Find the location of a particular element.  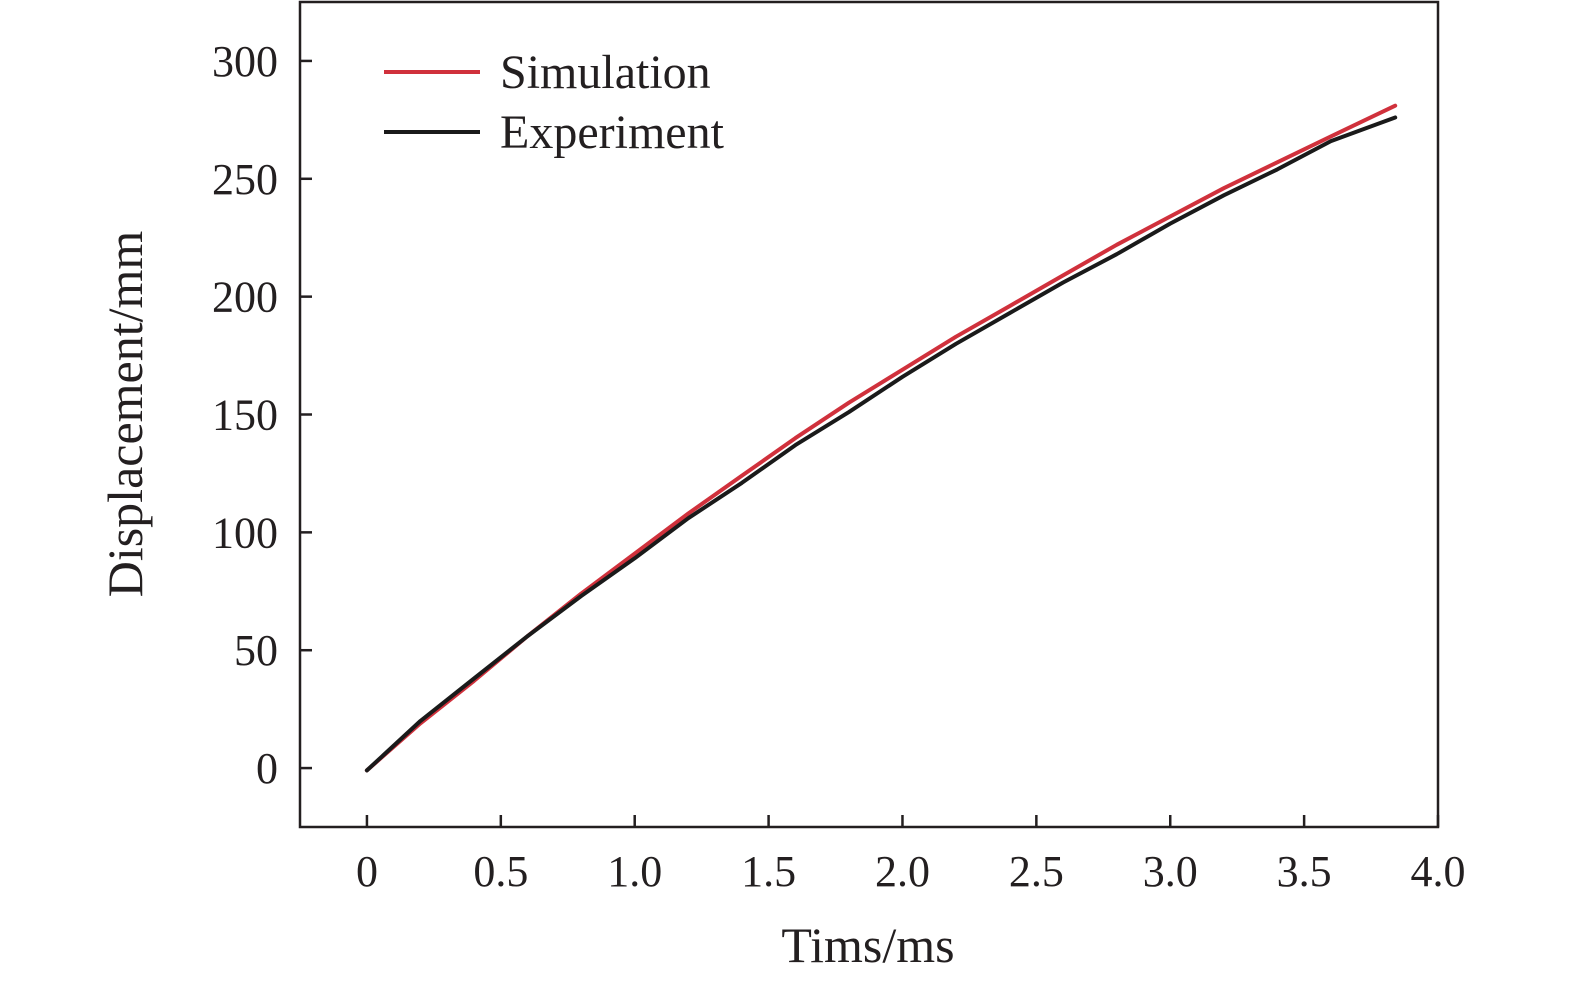

x-tick-label: 3.5 is located at coordinates (1304, 871).